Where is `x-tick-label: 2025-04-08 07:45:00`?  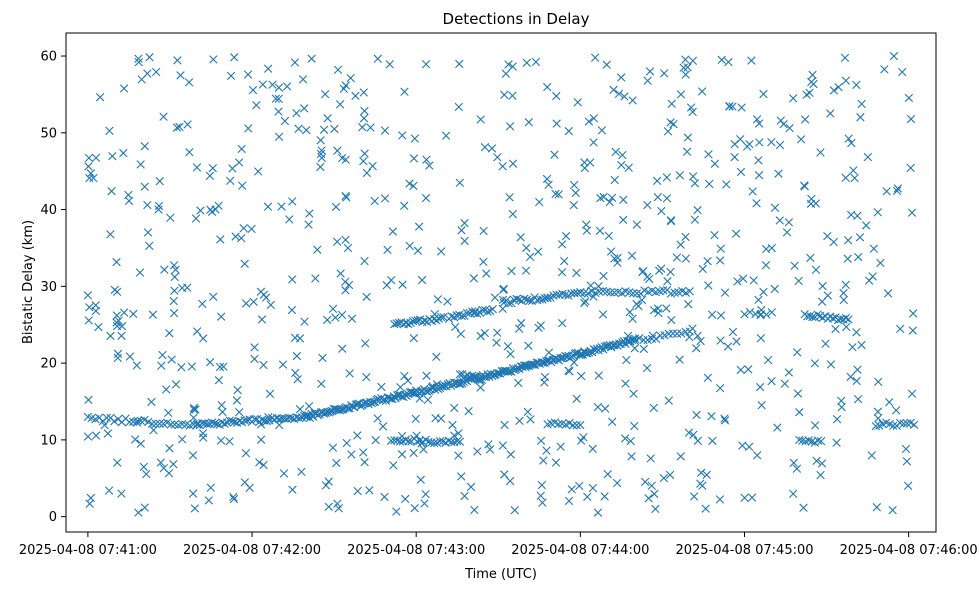 x-tick-label: 2025-04-08 07:45:00 is located at coordinates (744, 550).